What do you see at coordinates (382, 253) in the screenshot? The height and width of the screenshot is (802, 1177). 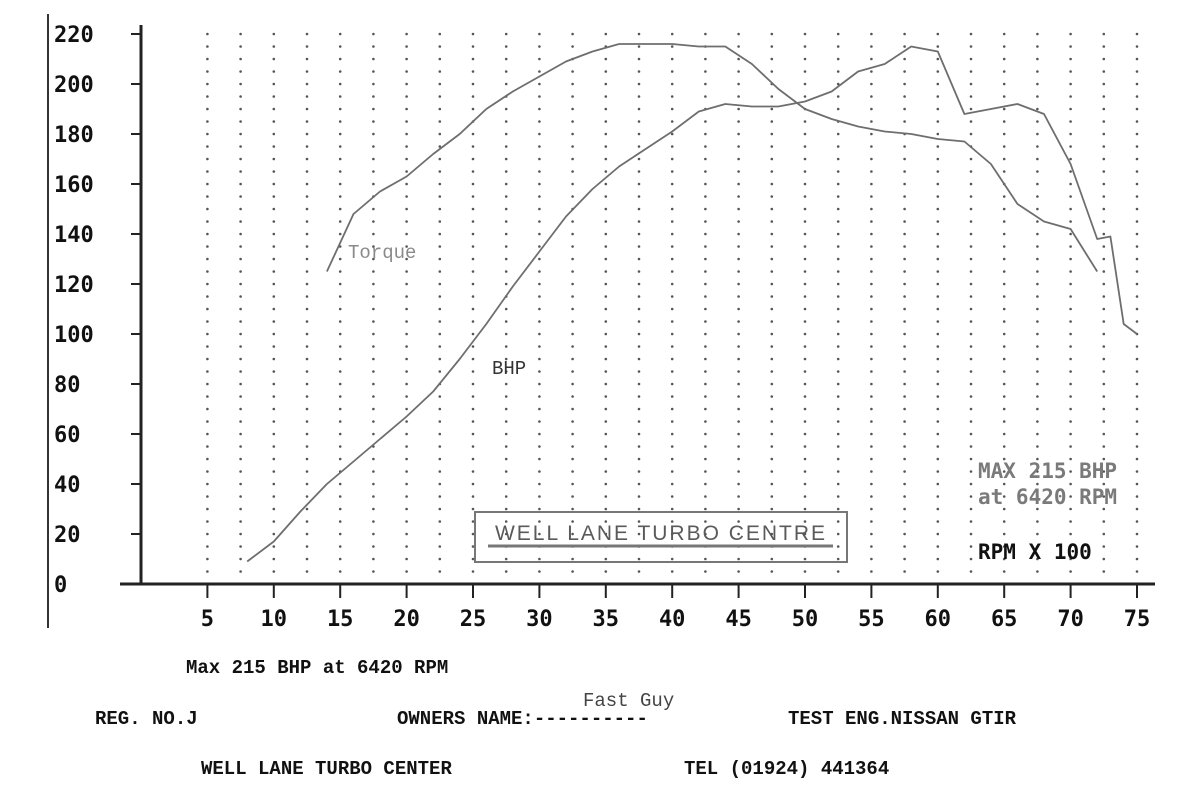 I see `series-label-torque: Torque` at bounding box center [382, 253].